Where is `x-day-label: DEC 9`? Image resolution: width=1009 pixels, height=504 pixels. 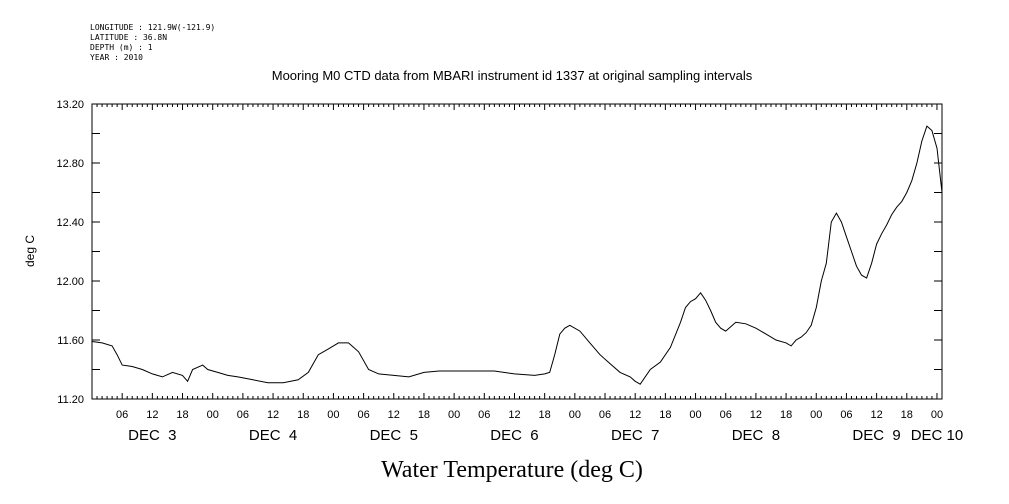 x-day-label: DEC 9 is located at coordinates (876, 435).